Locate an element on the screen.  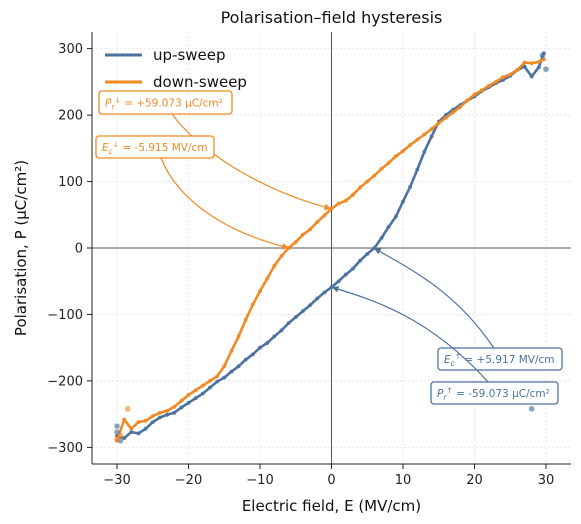
x-tick-label: −30 is located at coordinates (116, 480).